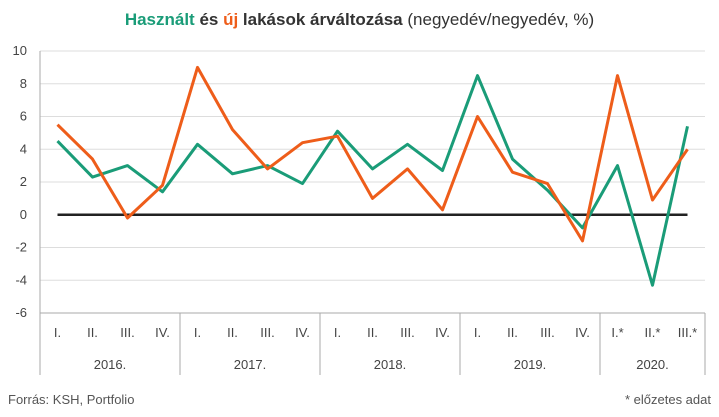 The height and width of the screenshot is (417, 719). What do you see at coordinates (652, 364) in the screenshot?
I see `year-label: 2020.` at bounding box center [652, 364].